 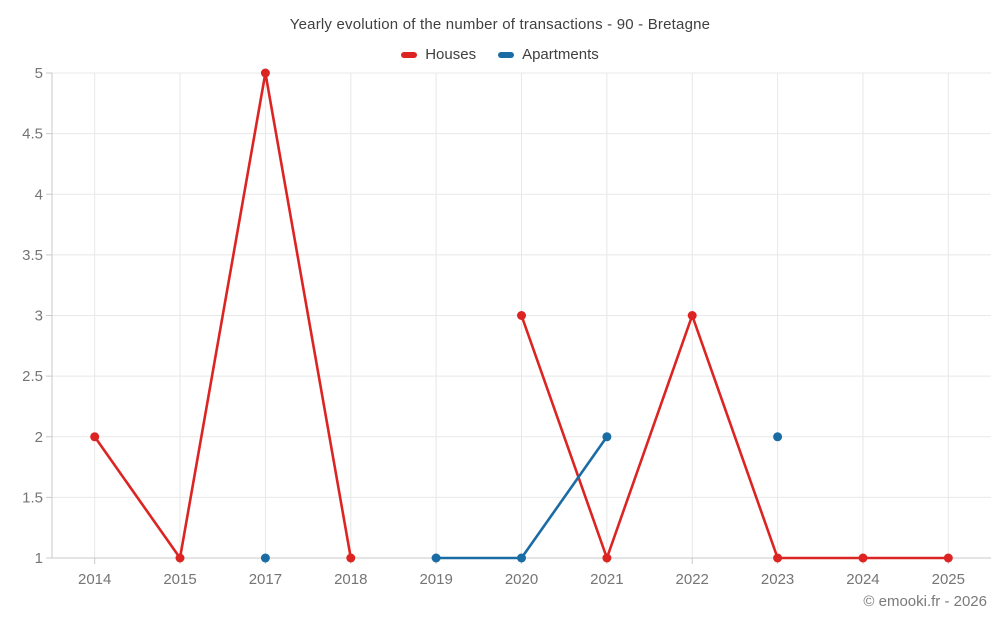 I want to click on x-tick-label: 2015, so click(x=179, y=579).